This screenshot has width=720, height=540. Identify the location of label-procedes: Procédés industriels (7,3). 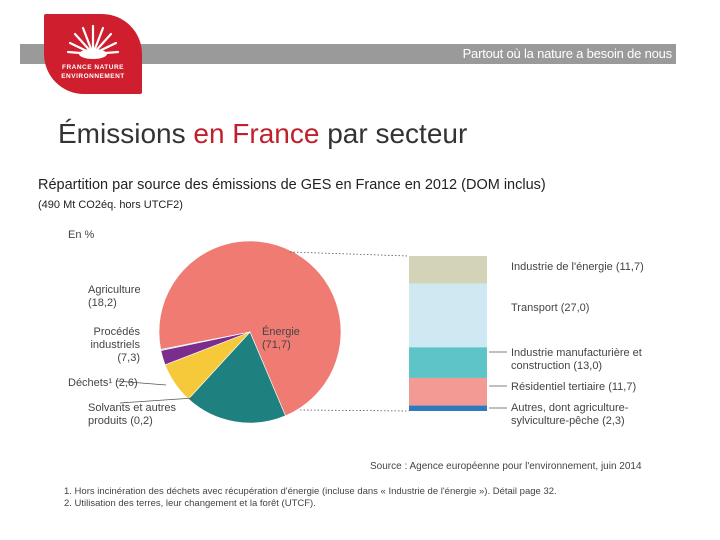
(111, 345).